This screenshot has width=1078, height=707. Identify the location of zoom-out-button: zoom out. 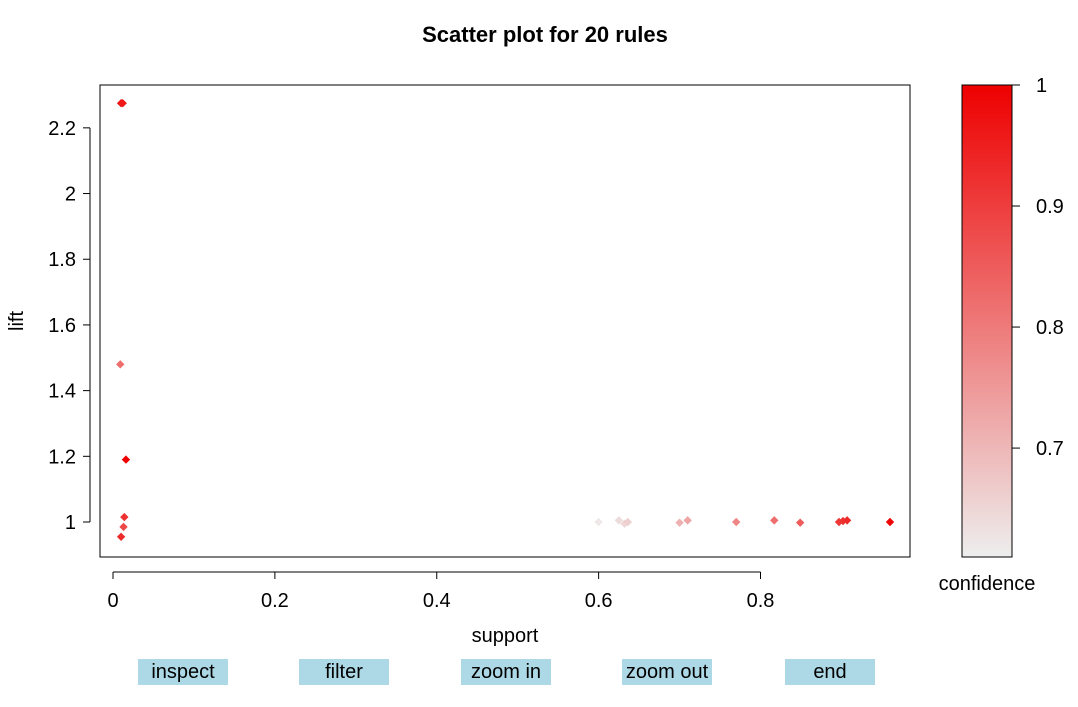
(667, 672).